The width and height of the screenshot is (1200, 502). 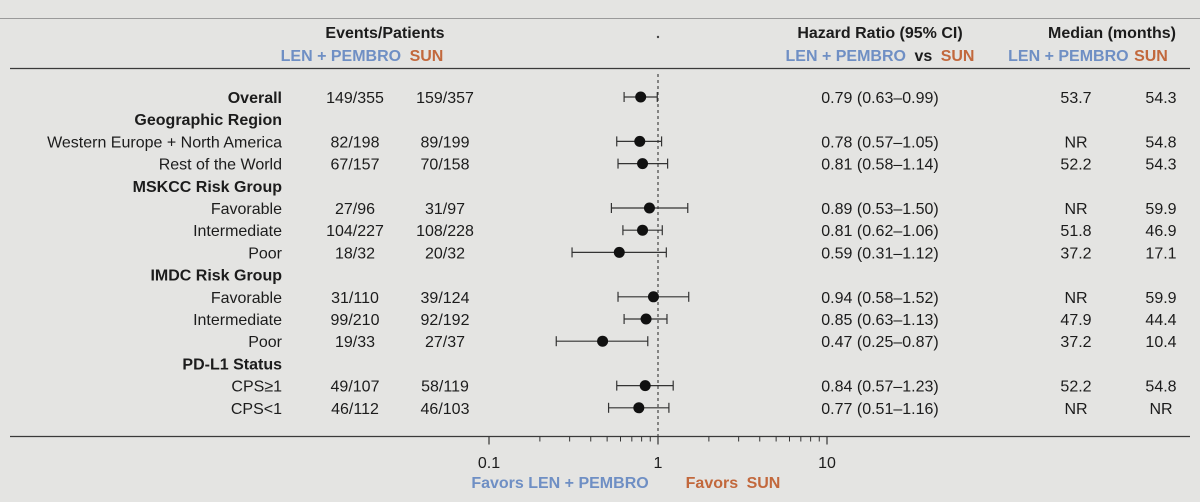 I want to click on events-arm-b-label: SUN, so click(x=427, y=56).